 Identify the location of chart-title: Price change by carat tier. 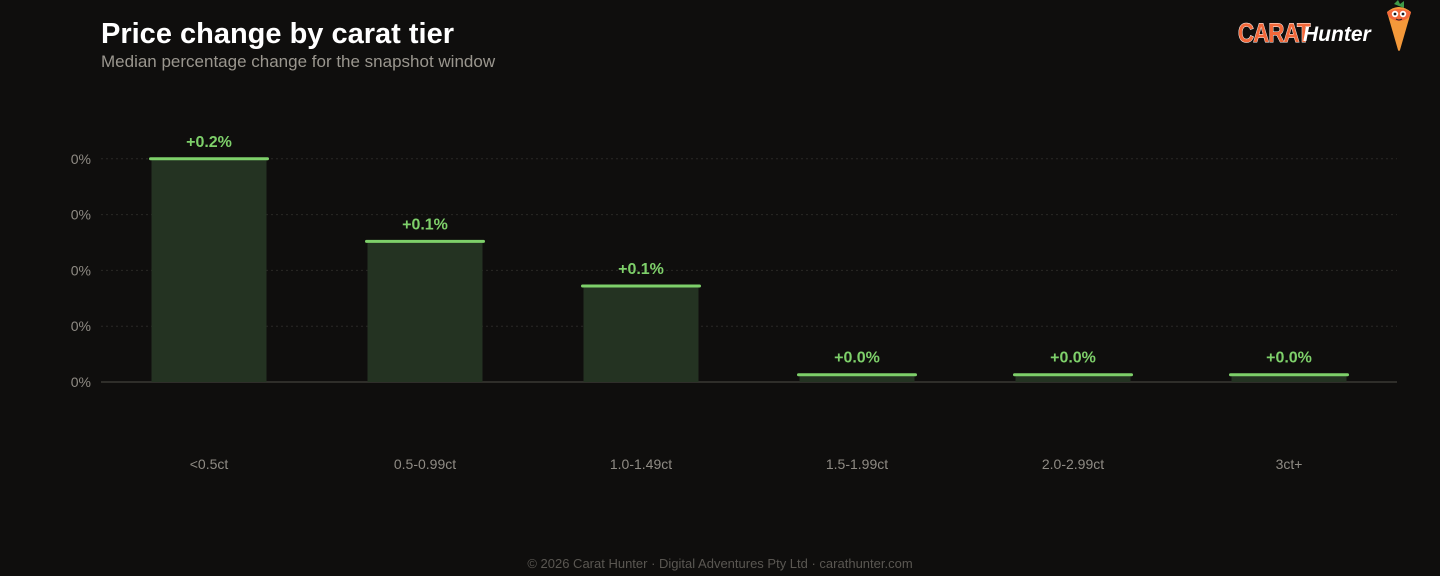
(277, 34).